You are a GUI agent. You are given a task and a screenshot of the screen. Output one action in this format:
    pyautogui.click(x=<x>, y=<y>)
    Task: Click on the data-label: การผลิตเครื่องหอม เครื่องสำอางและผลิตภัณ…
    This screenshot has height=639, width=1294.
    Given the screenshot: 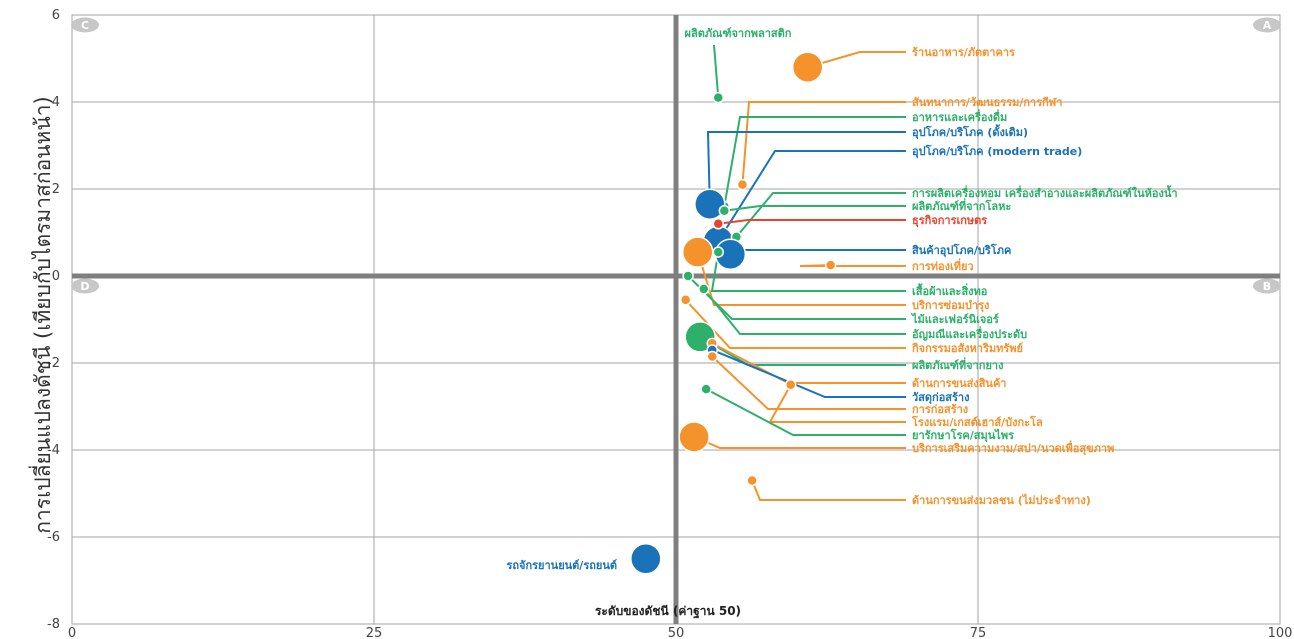 What is the action you would take?
    pyautogui.click(x=1045, y=192)
    